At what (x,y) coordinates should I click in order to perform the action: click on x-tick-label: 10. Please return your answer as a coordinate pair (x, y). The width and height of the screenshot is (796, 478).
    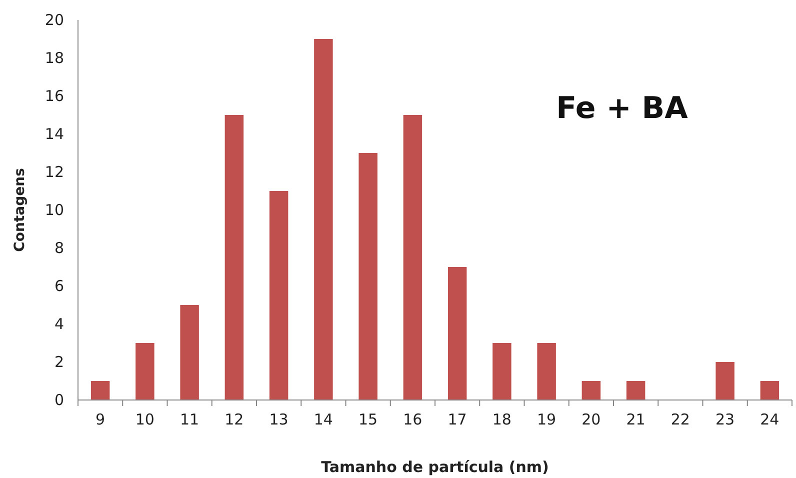
    Looking at the image, I should click on (144, 419).